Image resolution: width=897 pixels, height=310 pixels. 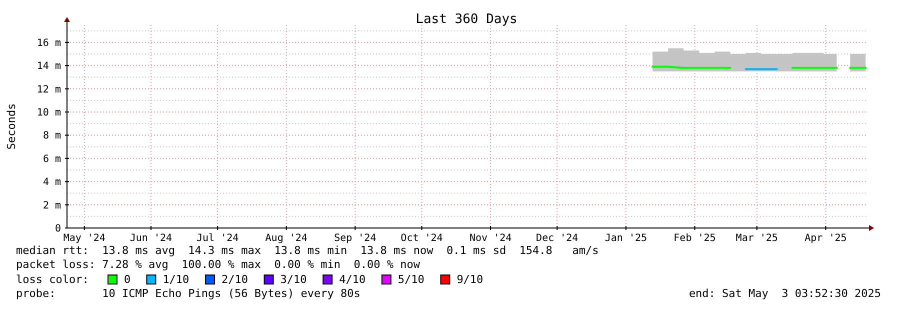 What do you see at coordinates (626, 238) in the screenshot?
I see `x-tick-label: Jan '25` at bounding box center [626, 238].